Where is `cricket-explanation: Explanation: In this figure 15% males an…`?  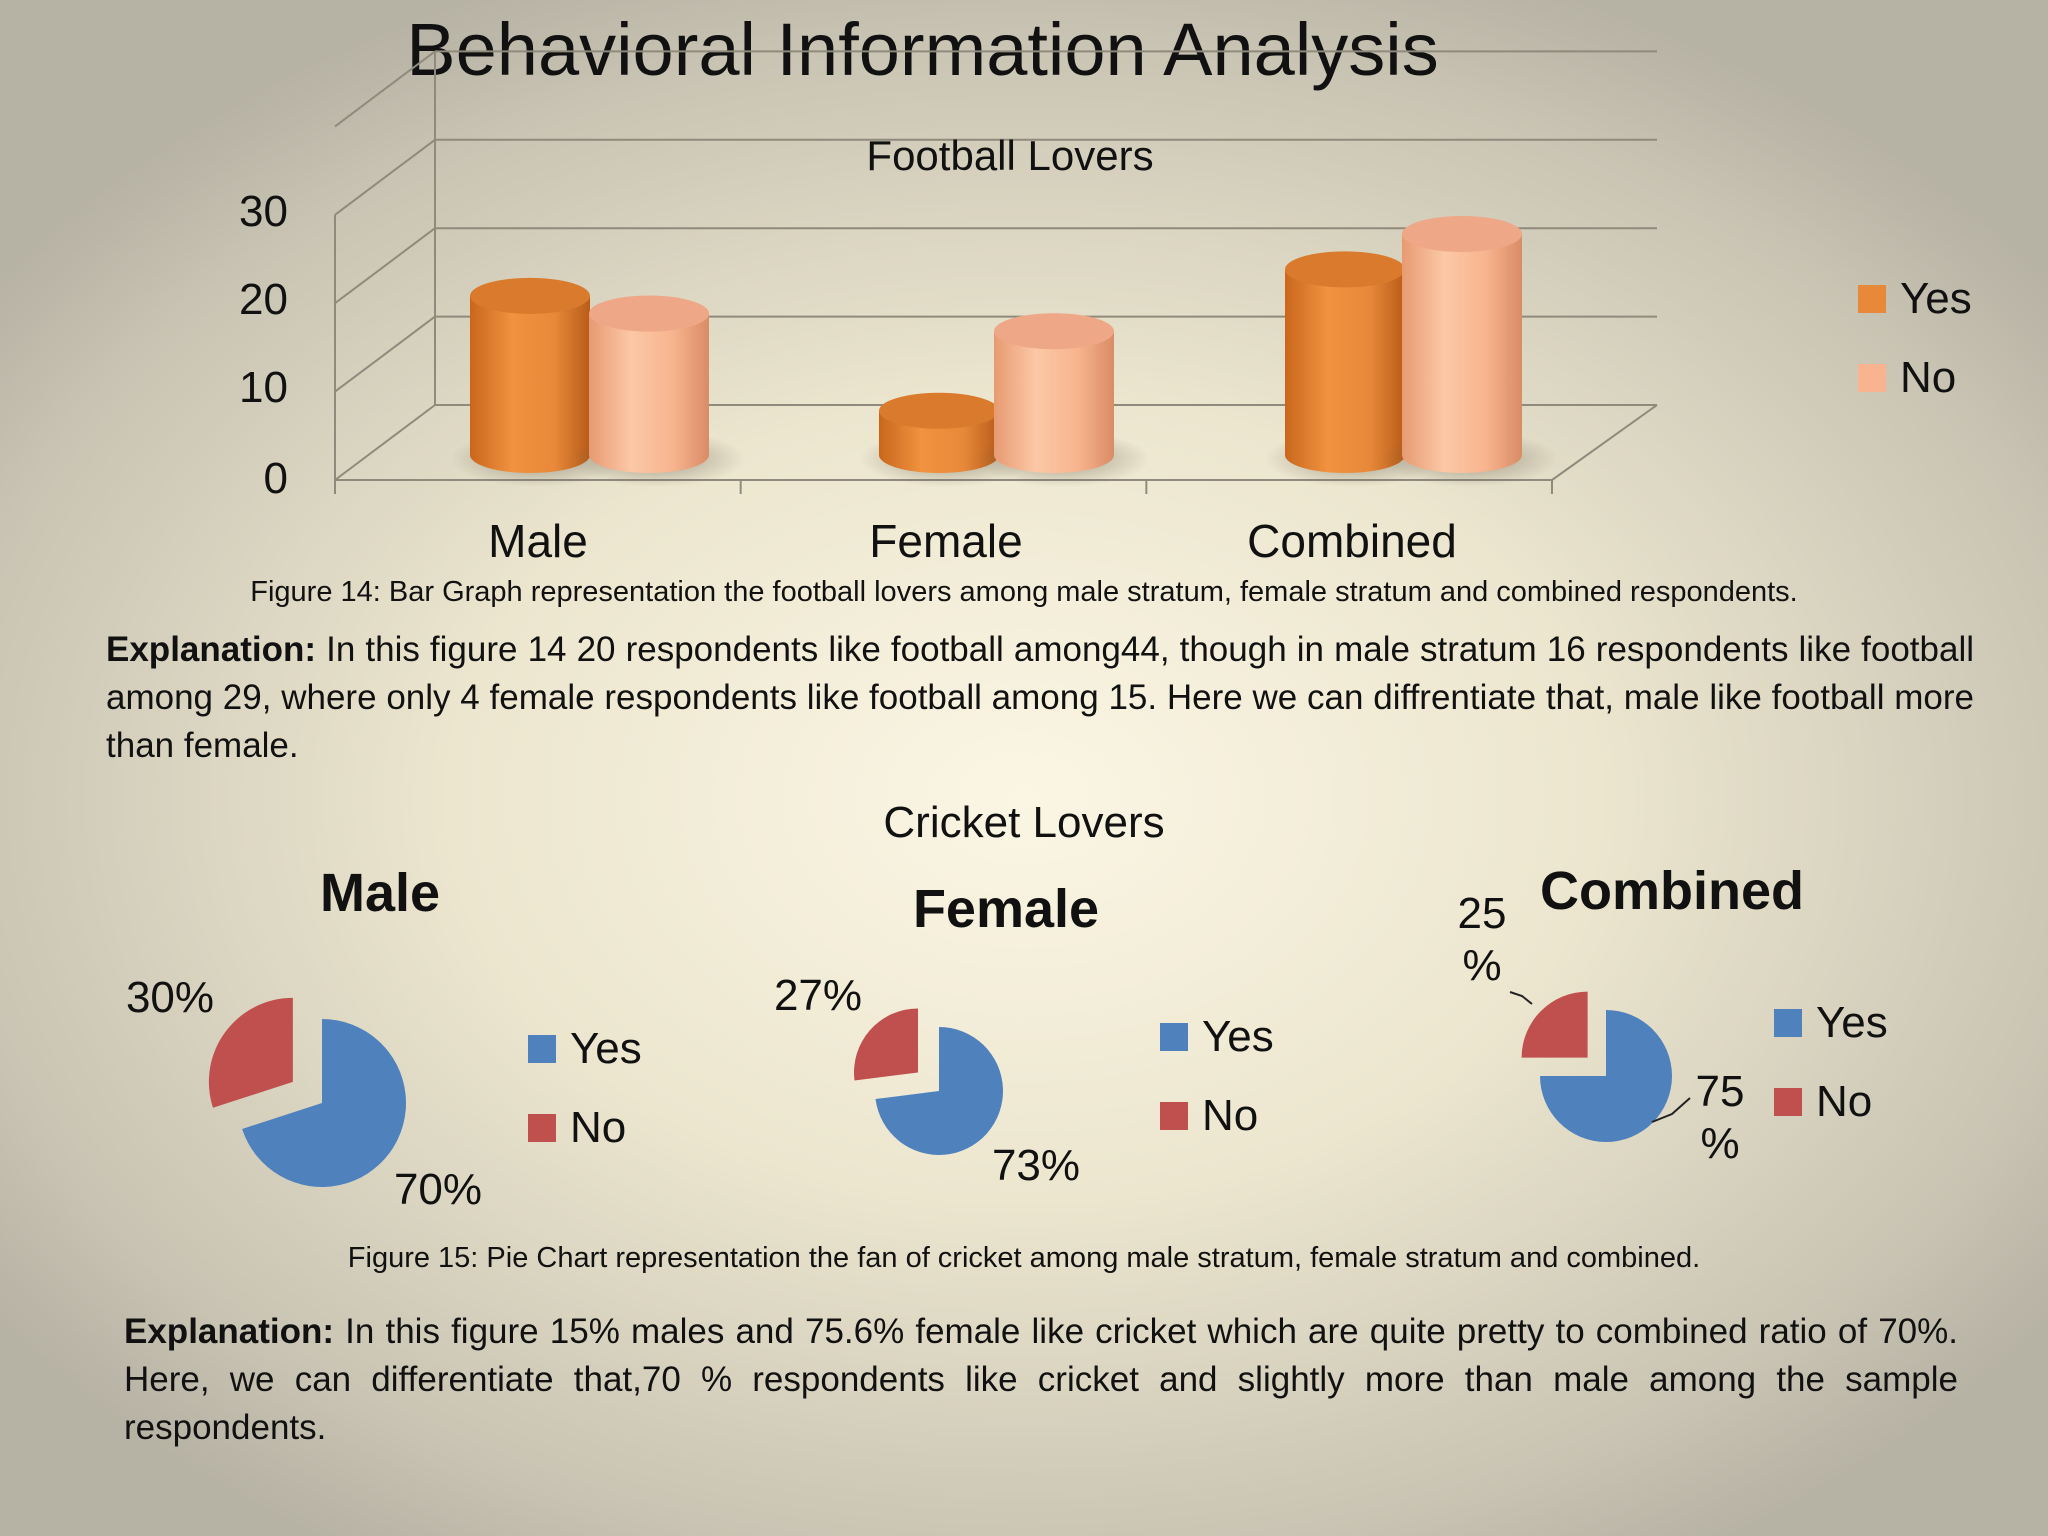 cricket-explanation: Explanation: In this figure 15% males an… is located at coordinates (1041, 1380).